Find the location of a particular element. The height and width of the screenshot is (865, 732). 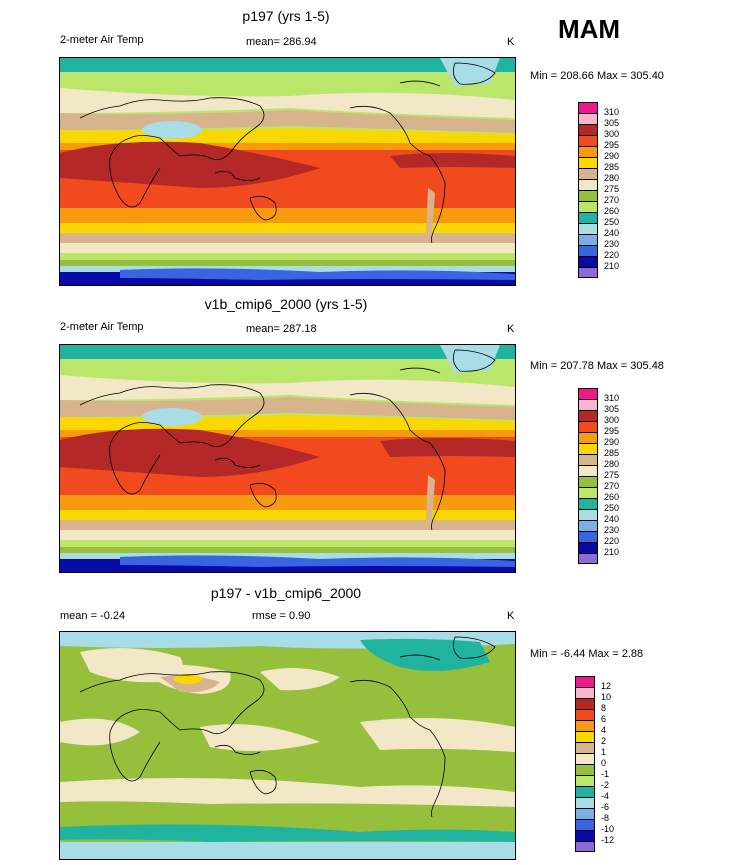

panel2-range: Min = 207.78 Max = 305.48 is located at coordinates (597, 366).